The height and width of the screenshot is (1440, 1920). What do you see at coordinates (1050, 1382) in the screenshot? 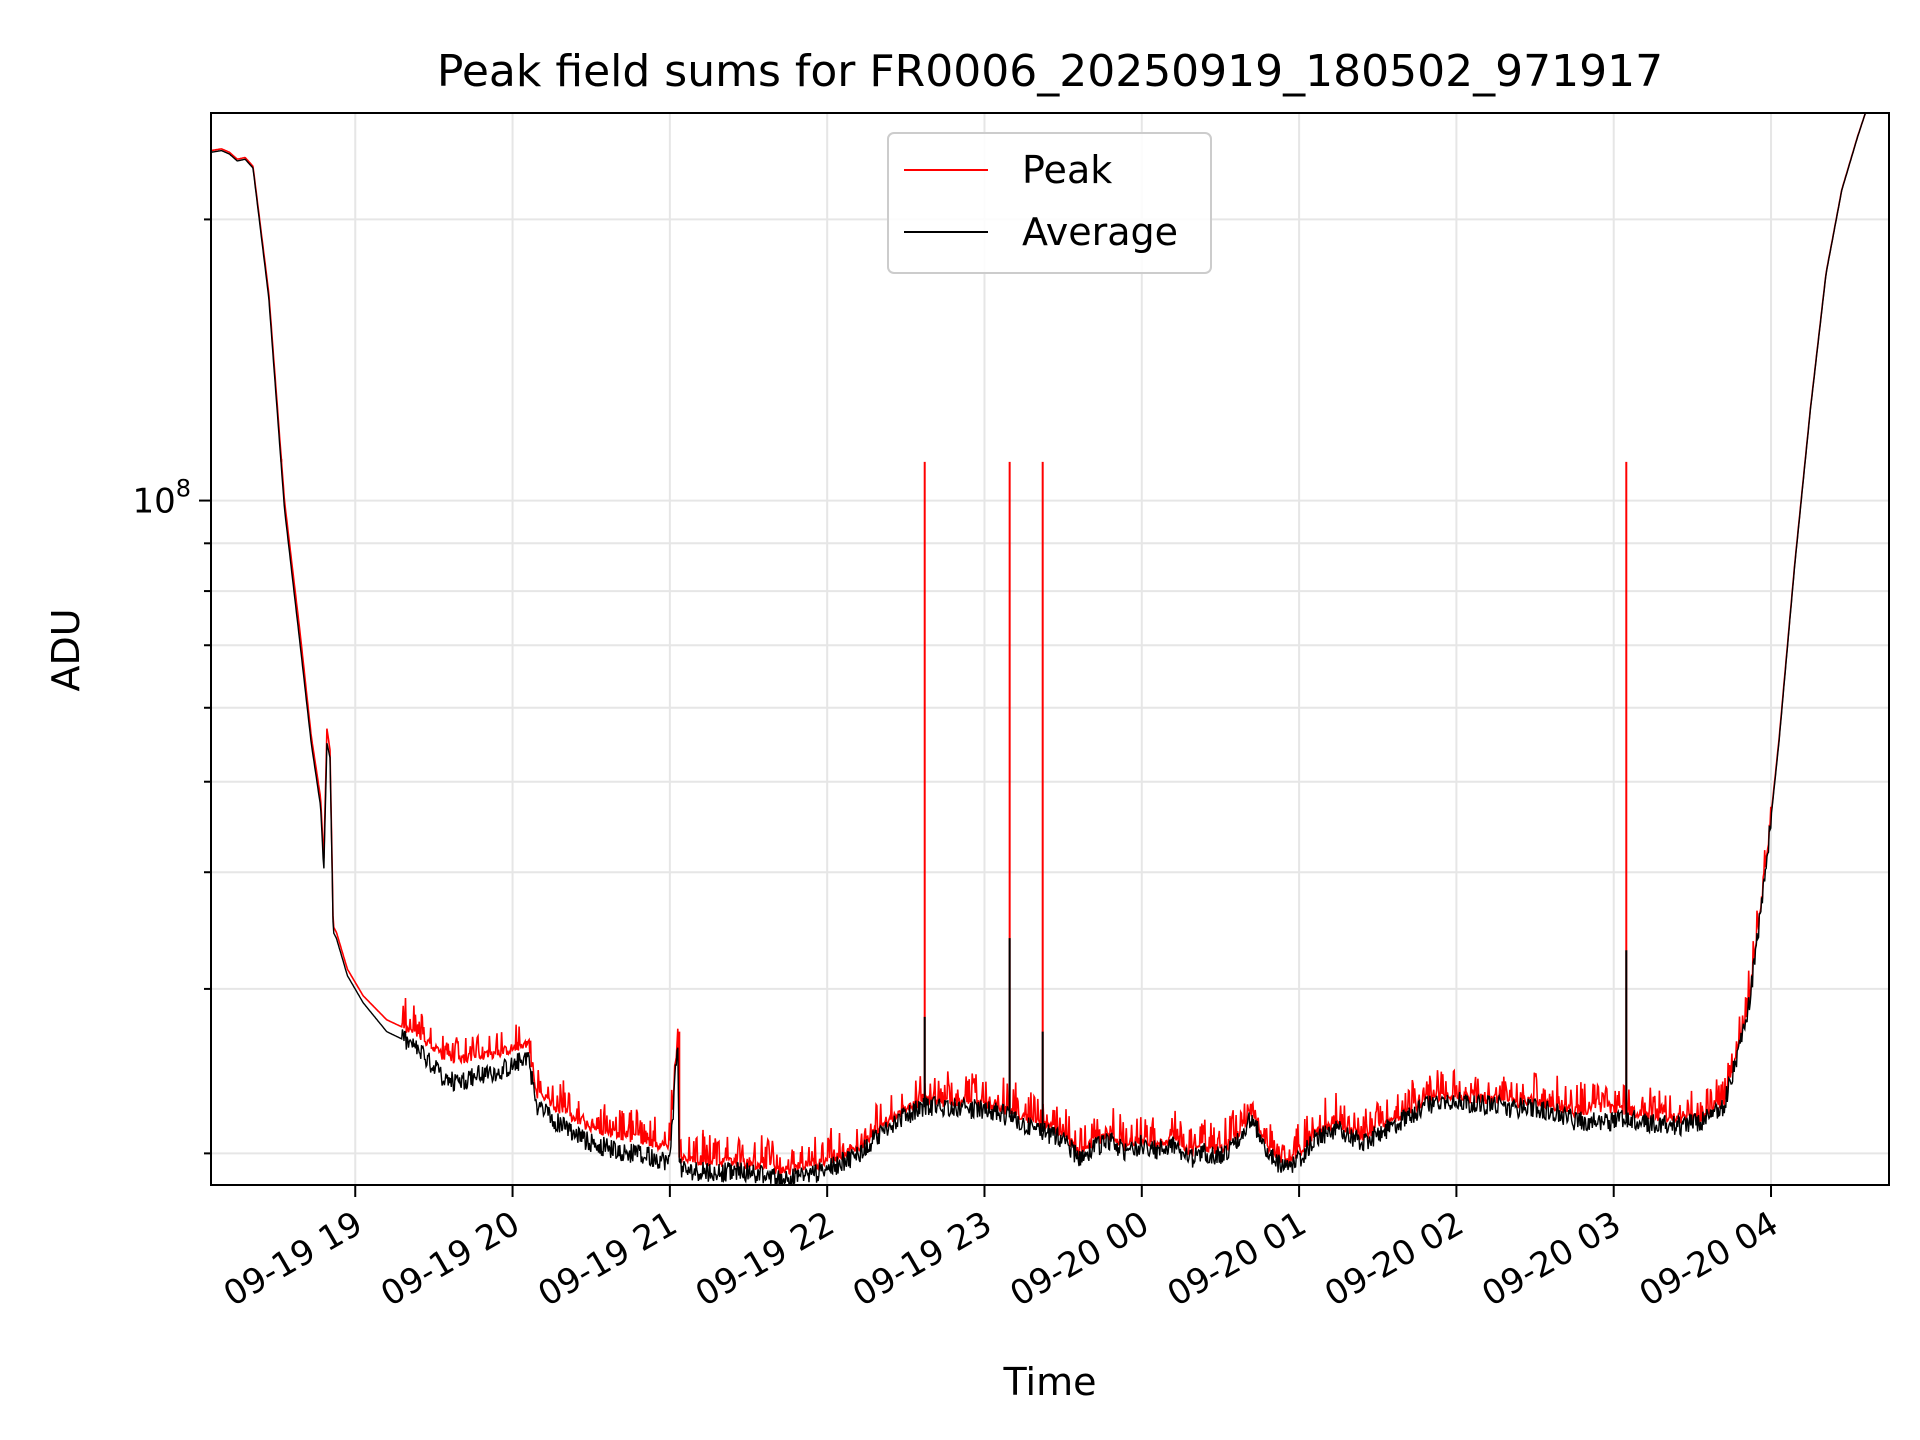
I see `x-axis-label: Time` at bounding box center [1050, 1382].